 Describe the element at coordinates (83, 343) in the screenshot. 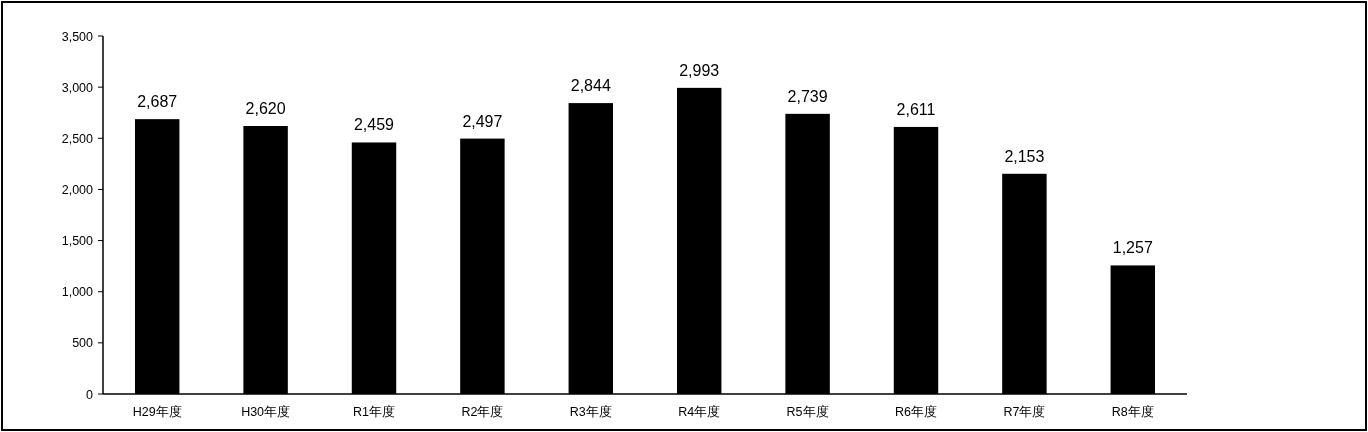

I see `y-tick-label: 500` at that location.